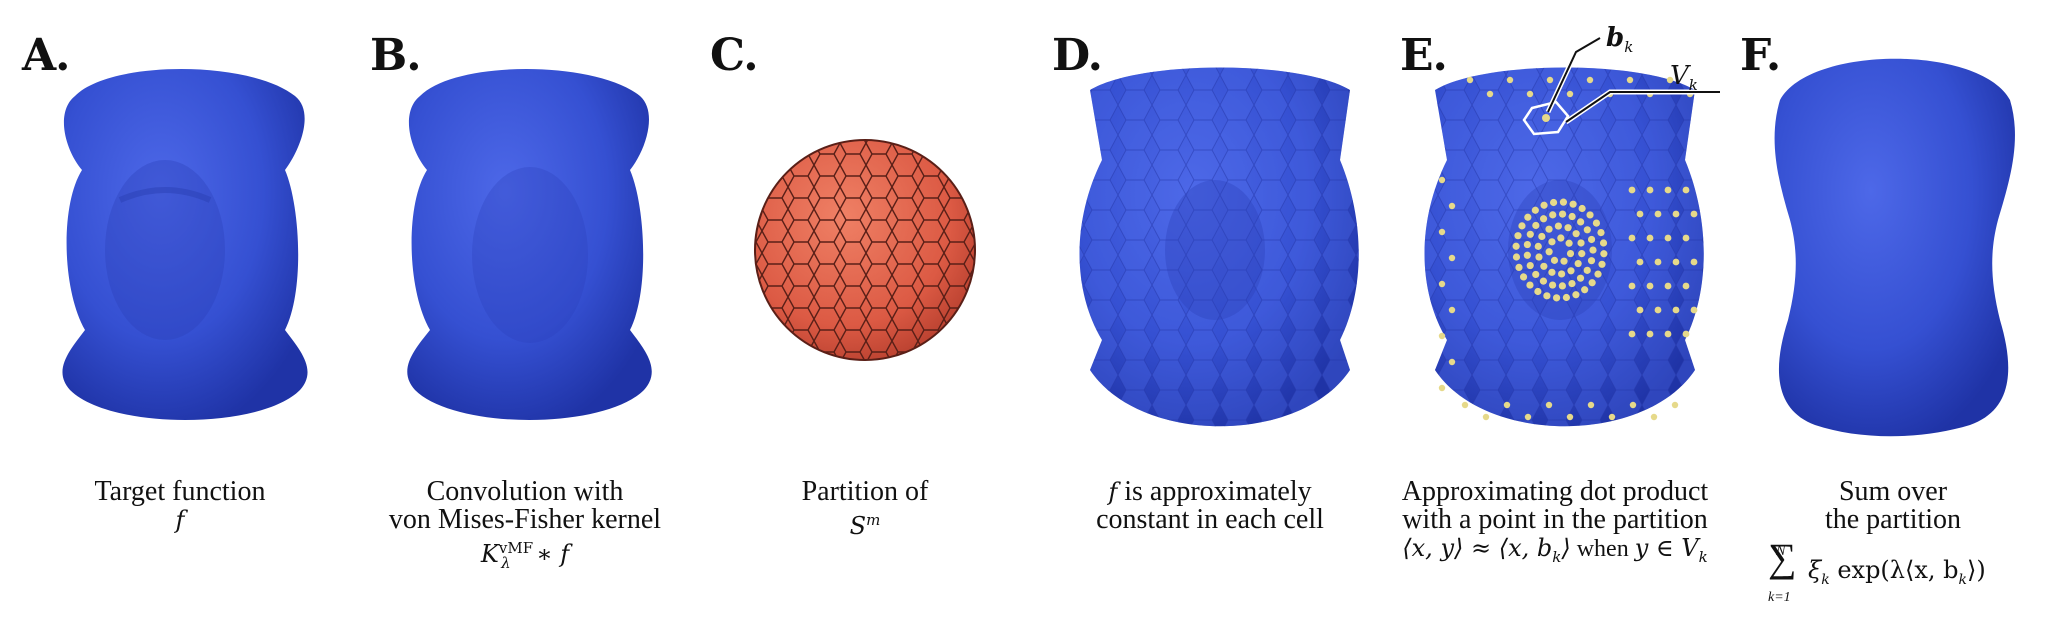 Image resolution: width=2046 pixels, height=640 pixels. I want to click on convolution-surface, so click(529, 244).